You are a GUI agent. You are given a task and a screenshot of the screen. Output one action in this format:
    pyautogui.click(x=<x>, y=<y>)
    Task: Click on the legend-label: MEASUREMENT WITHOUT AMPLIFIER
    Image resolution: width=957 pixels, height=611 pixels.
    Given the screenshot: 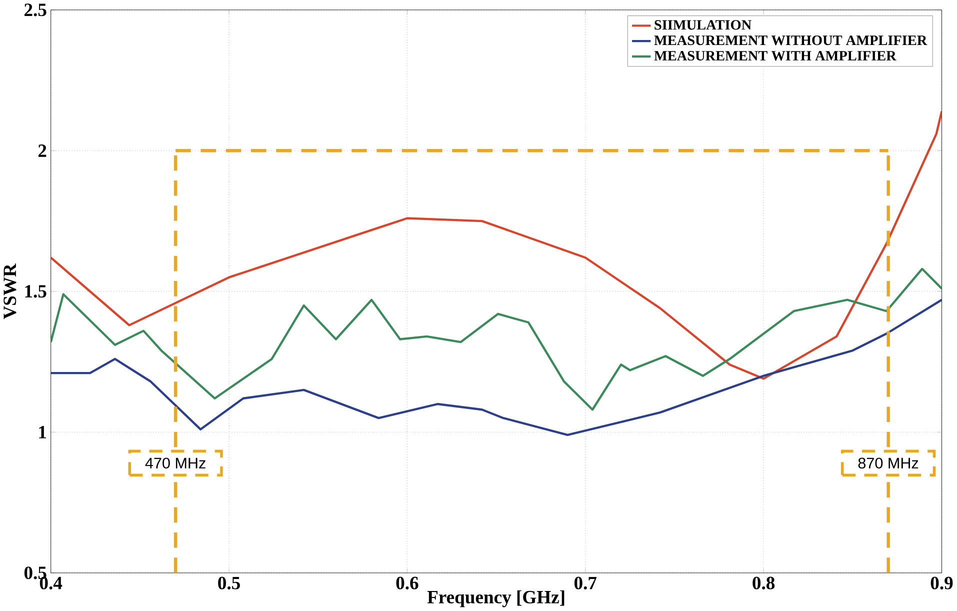 What is the action you would take?
    pyautogui.click(x=791, y=41)
    